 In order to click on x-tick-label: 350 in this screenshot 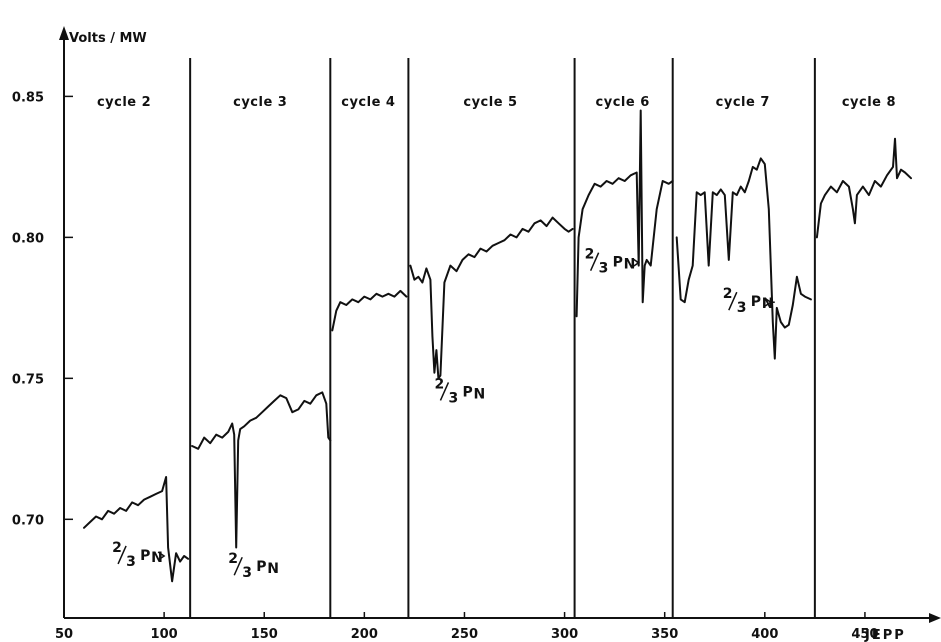, I will do `click(664, 634)`.